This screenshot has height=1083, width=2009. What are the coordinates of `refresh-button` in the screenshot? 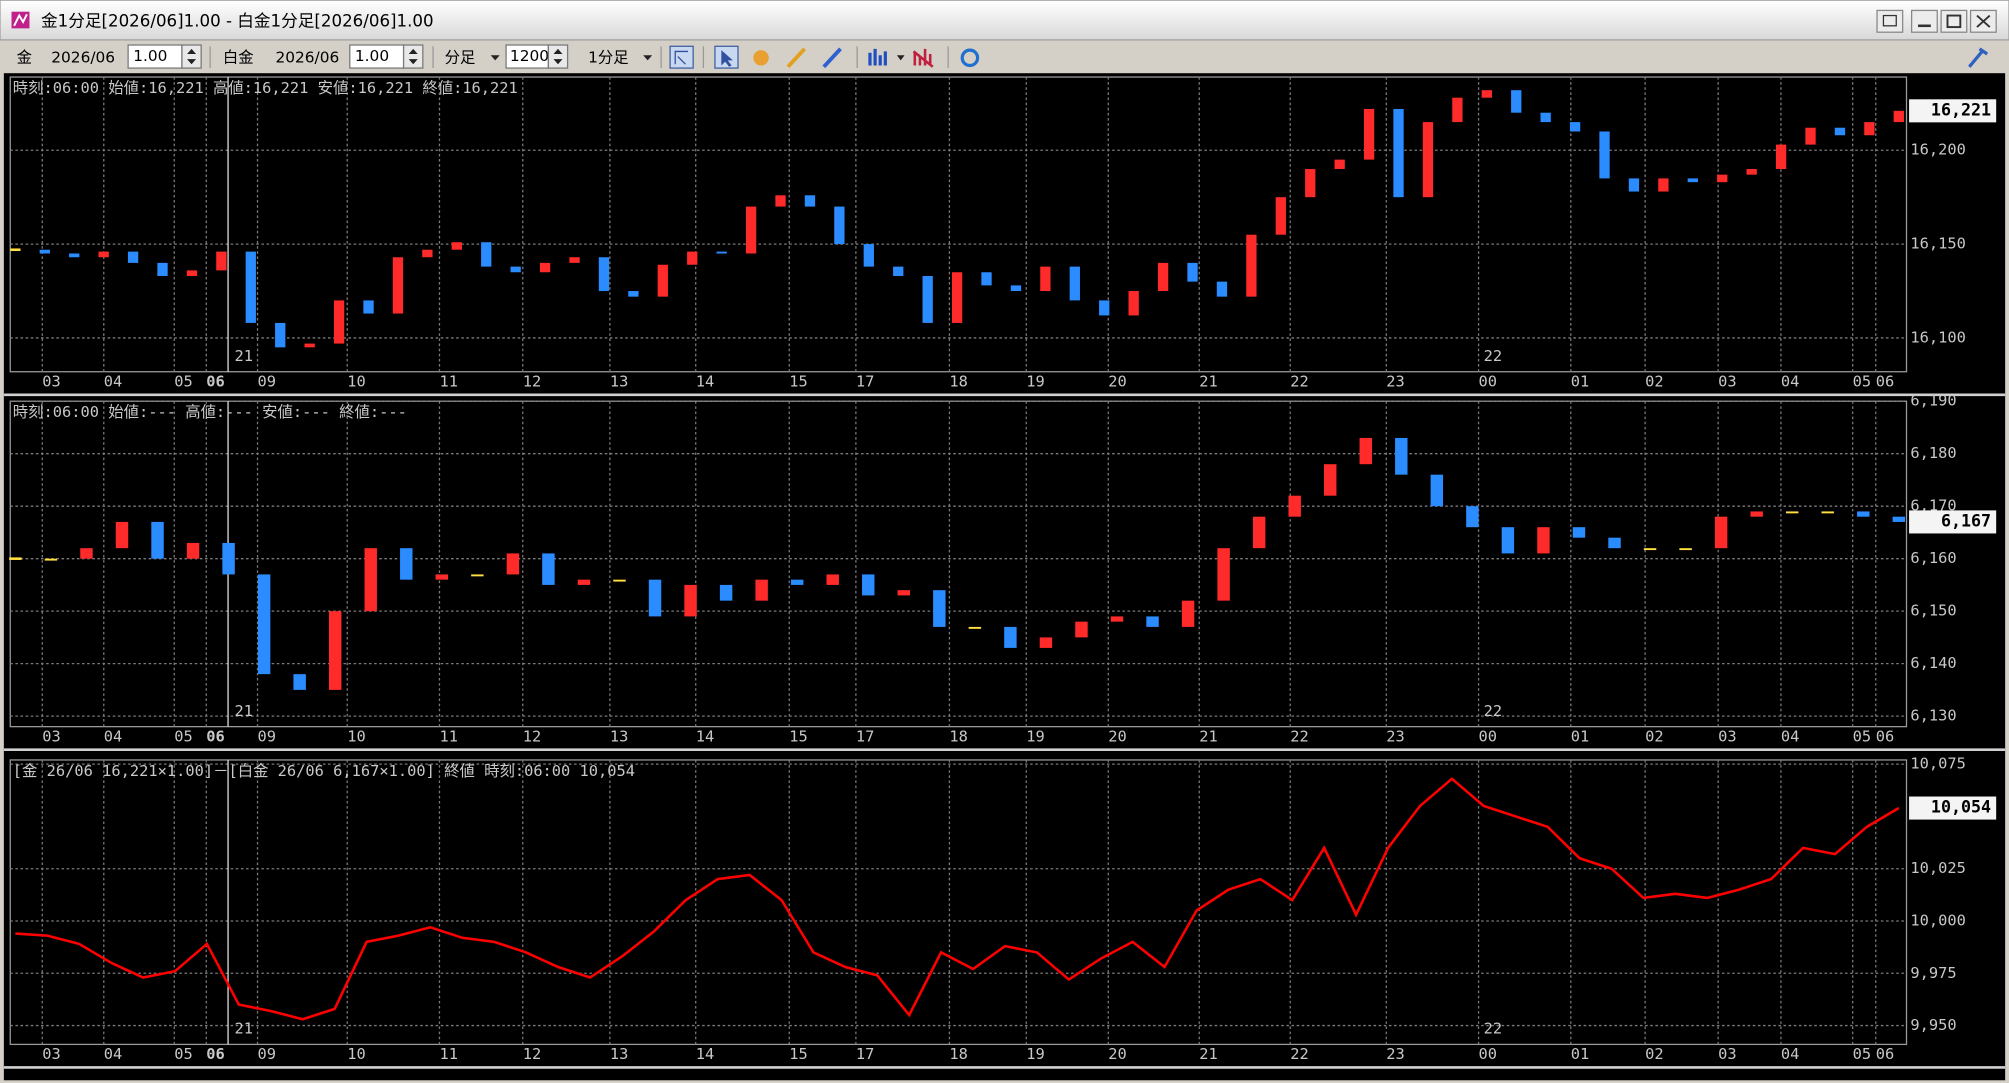 It's located at (970, 58).